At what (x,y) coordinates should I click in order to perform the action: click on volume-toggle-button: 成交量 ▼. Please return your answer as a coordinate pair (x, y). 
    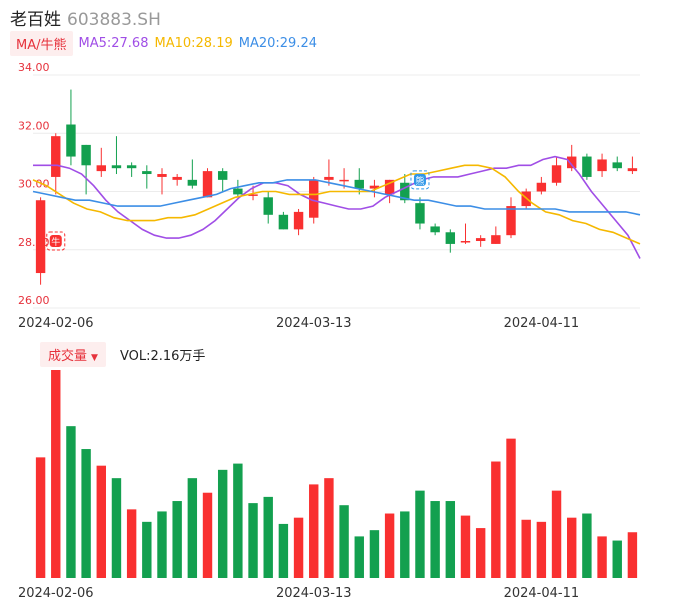
    Looking at the image, I should click on (73, 354).